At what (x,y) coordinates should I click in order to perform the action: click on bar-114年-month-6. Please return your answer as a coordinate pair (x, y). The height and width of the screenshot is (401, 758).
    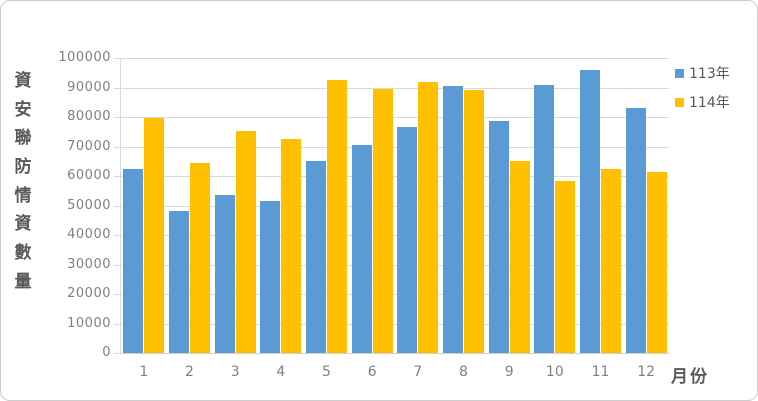
    Looking at the image, I should click on (382, 221).